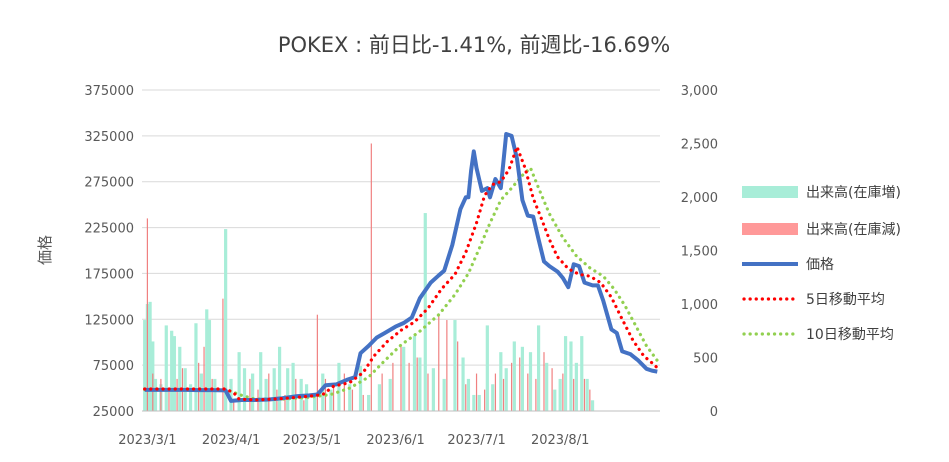  I want to click on y-tick-label-left: 225000, so click(109, 229).